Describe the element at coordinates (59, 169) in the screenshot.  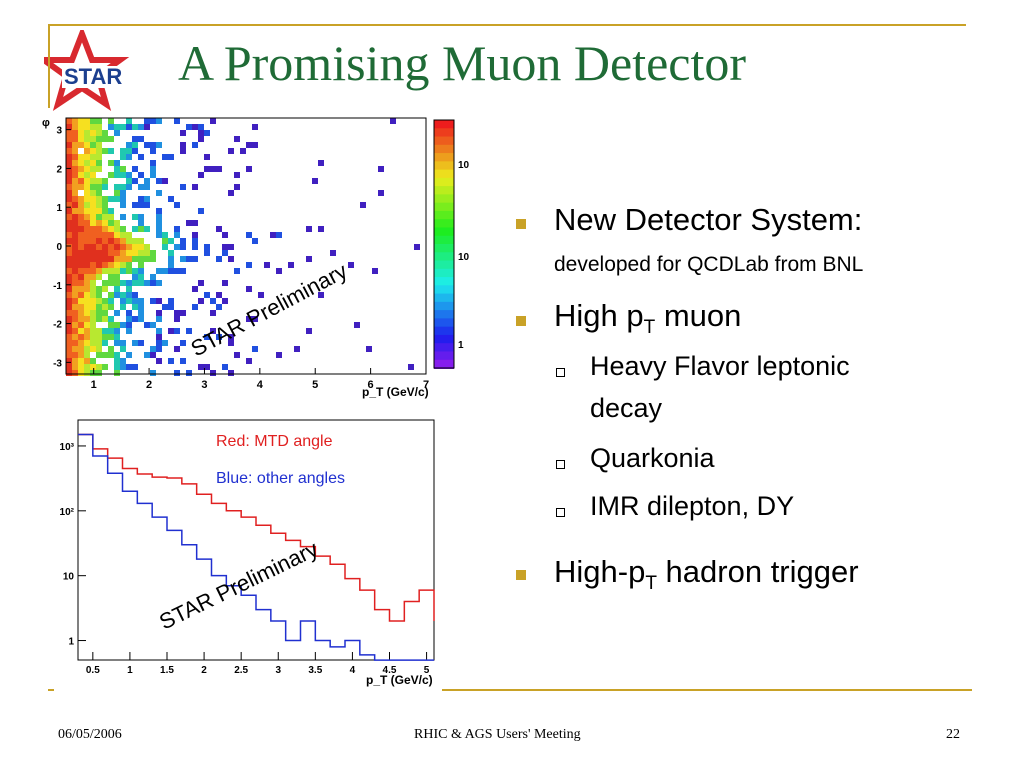
I see `heatmap-ytick-label: 2` at that location.